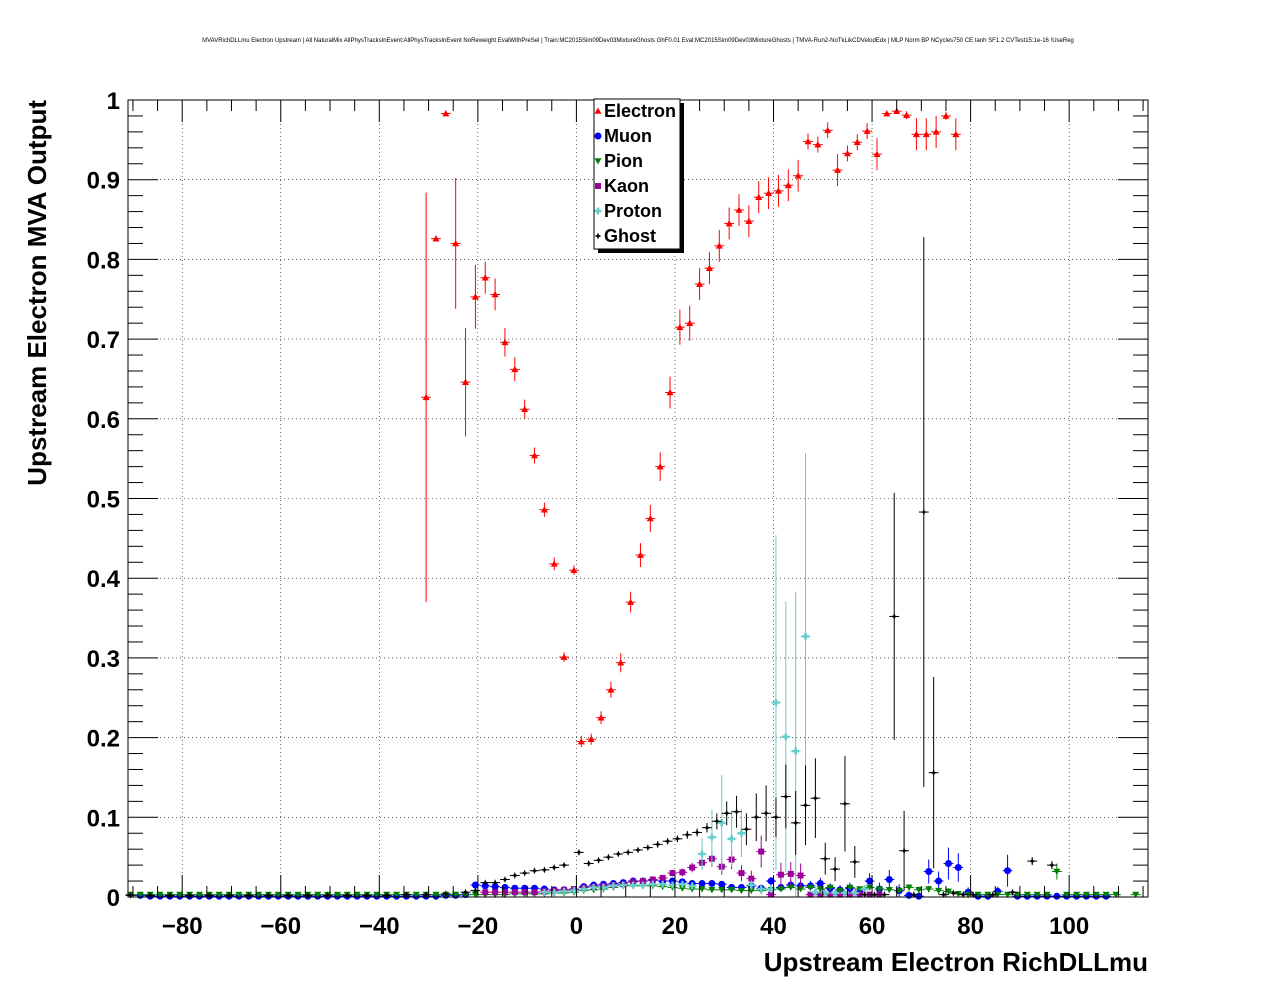 Image resolution: width=1276 pixels, height=996 pixels. What do you see at coordinates (872, 926) in the screenshot?
I see `x-tick-label: 60` at bounding box center [872, 926].